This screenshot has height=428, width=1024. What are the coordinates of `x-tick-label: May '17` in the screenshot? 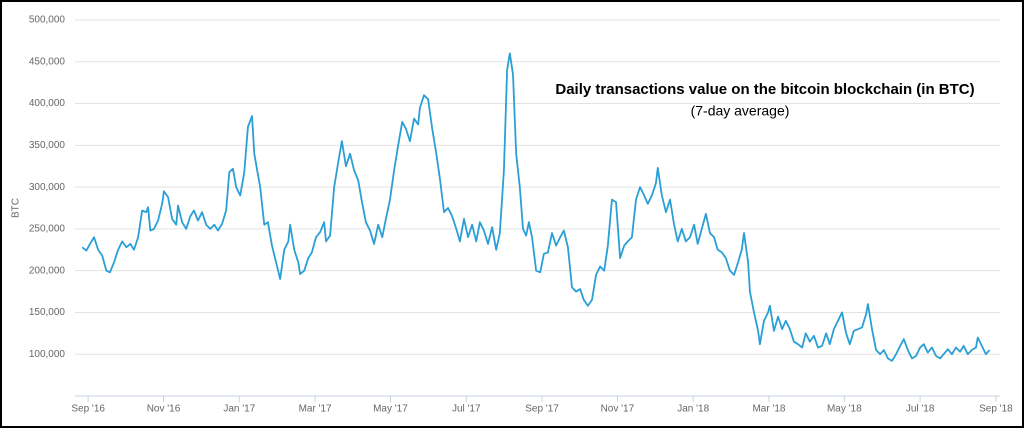 It's located at (390, 409).